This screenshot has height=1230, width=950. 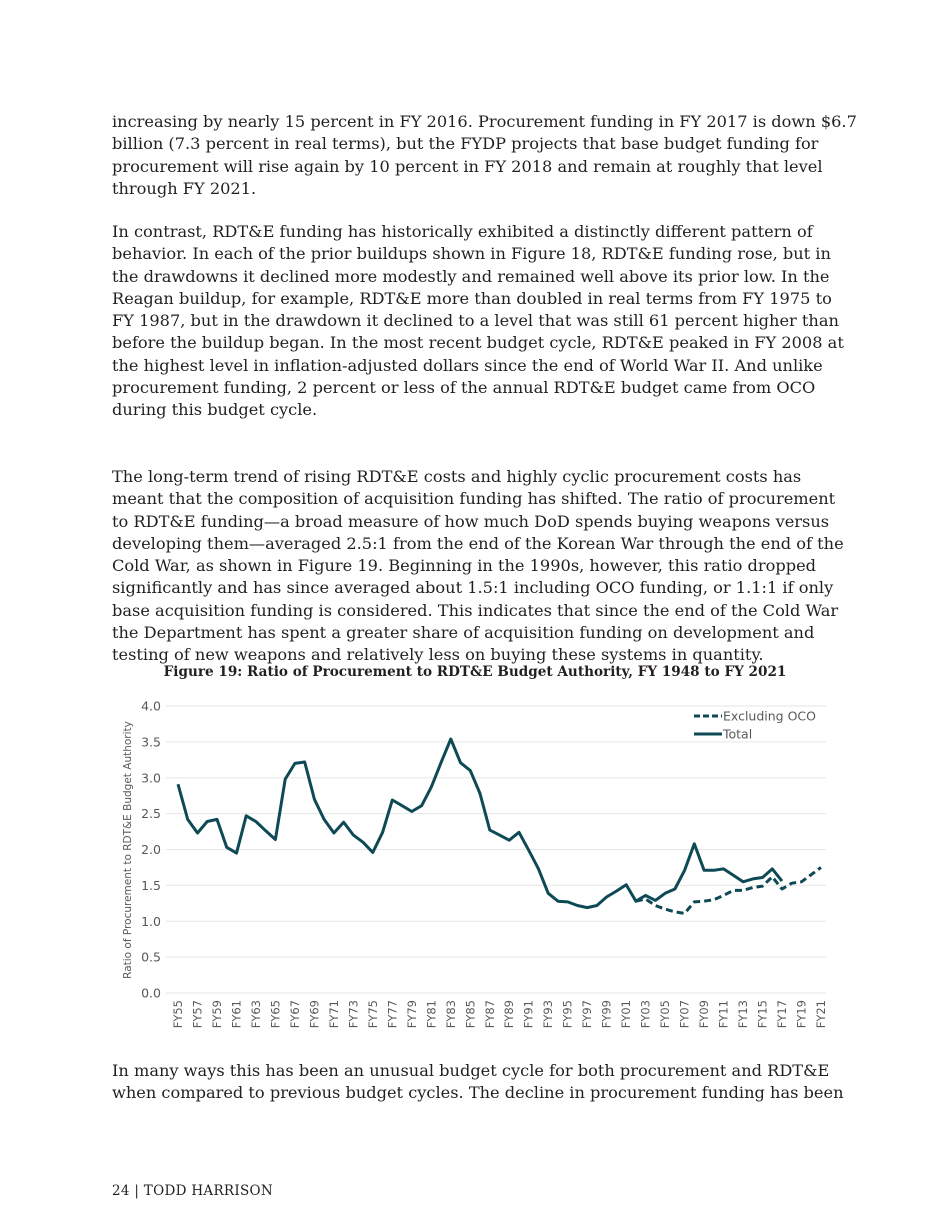 I want to click on x-tick-label: FY79, so click(x=412, y=1014).